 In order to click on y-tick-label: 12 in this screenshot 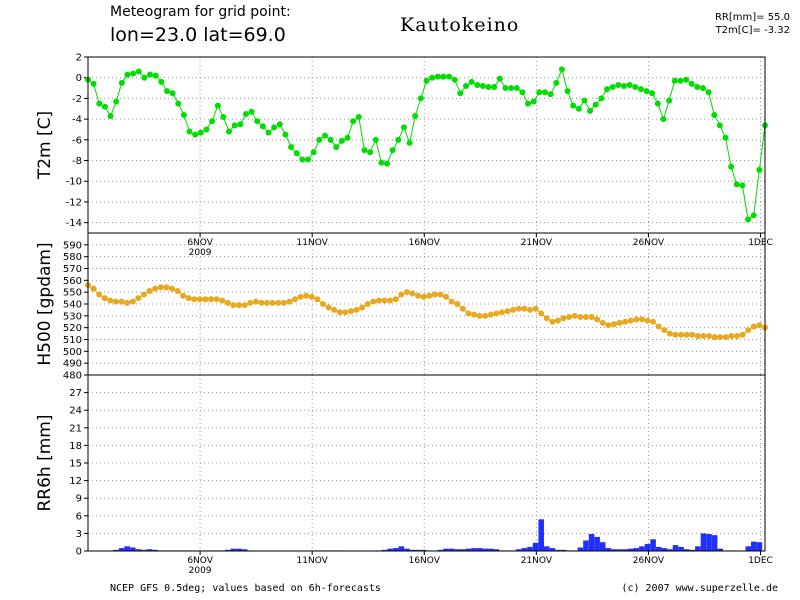, I will do `click(75, 481)`.